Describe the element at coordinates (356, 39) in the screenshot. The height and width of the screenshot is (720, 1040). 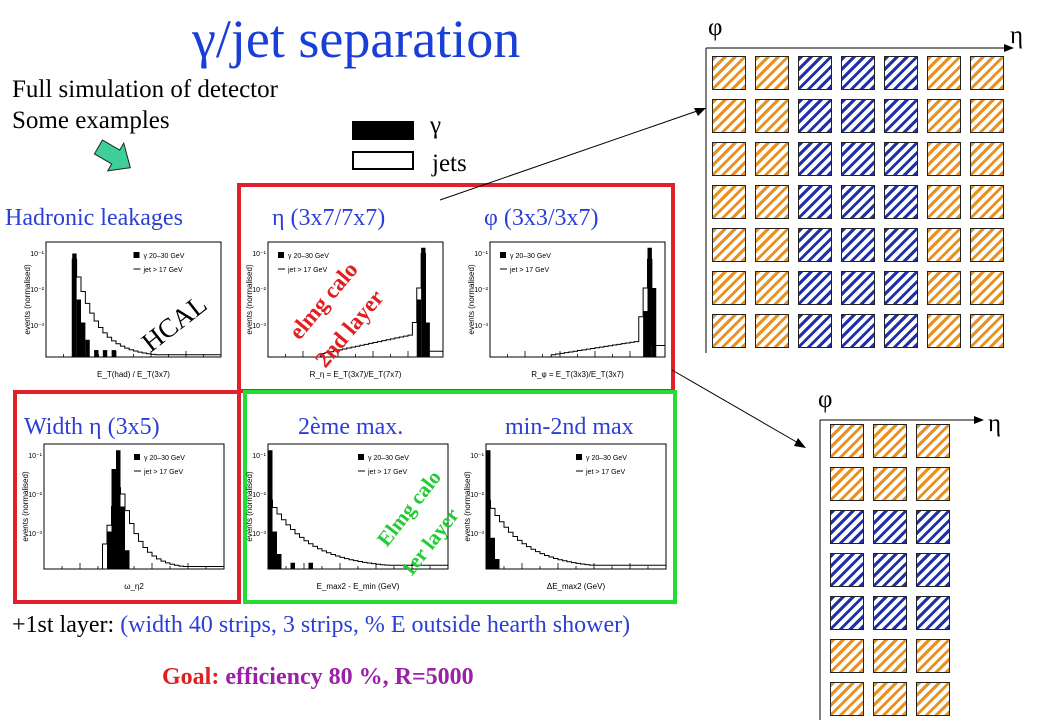
I see `page-title: γ/jet separation` at that location.